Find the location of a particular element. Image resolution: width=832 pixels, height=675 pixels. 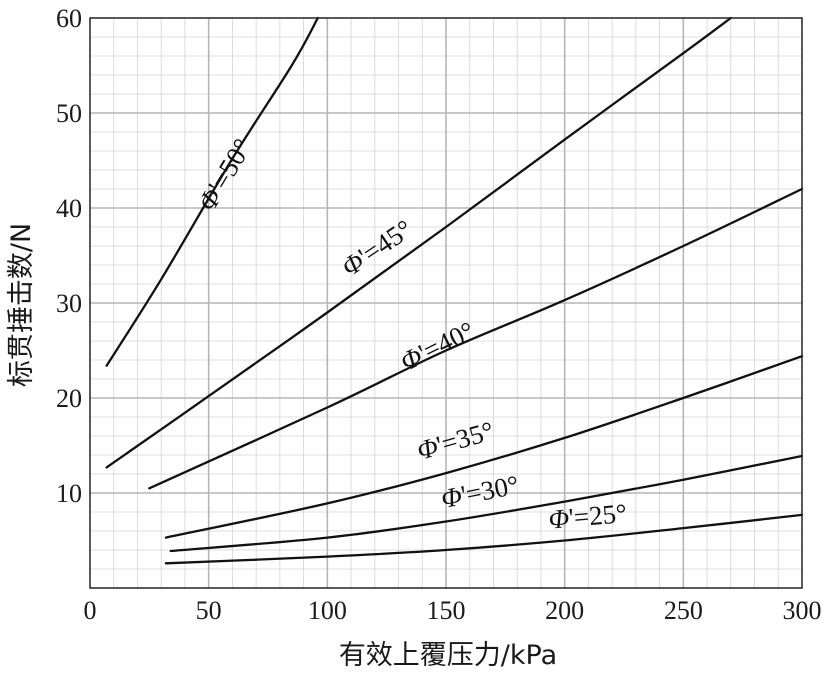

x-axis-title: 有效上覆压力/kPa is located at coordinates (448, 655).